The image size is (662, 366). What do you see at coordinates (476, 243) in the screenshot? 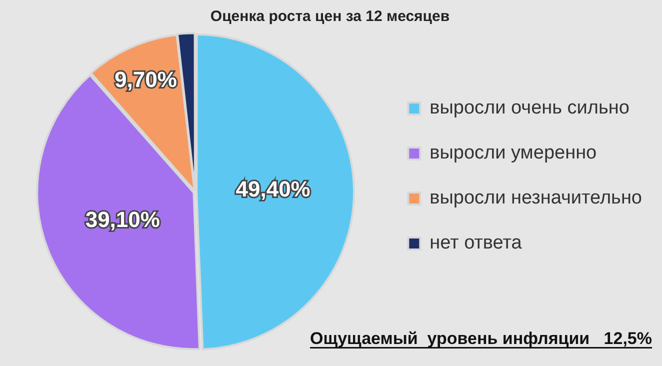
I see `legend-label: нет ответа` at bounding box center [476, 243].